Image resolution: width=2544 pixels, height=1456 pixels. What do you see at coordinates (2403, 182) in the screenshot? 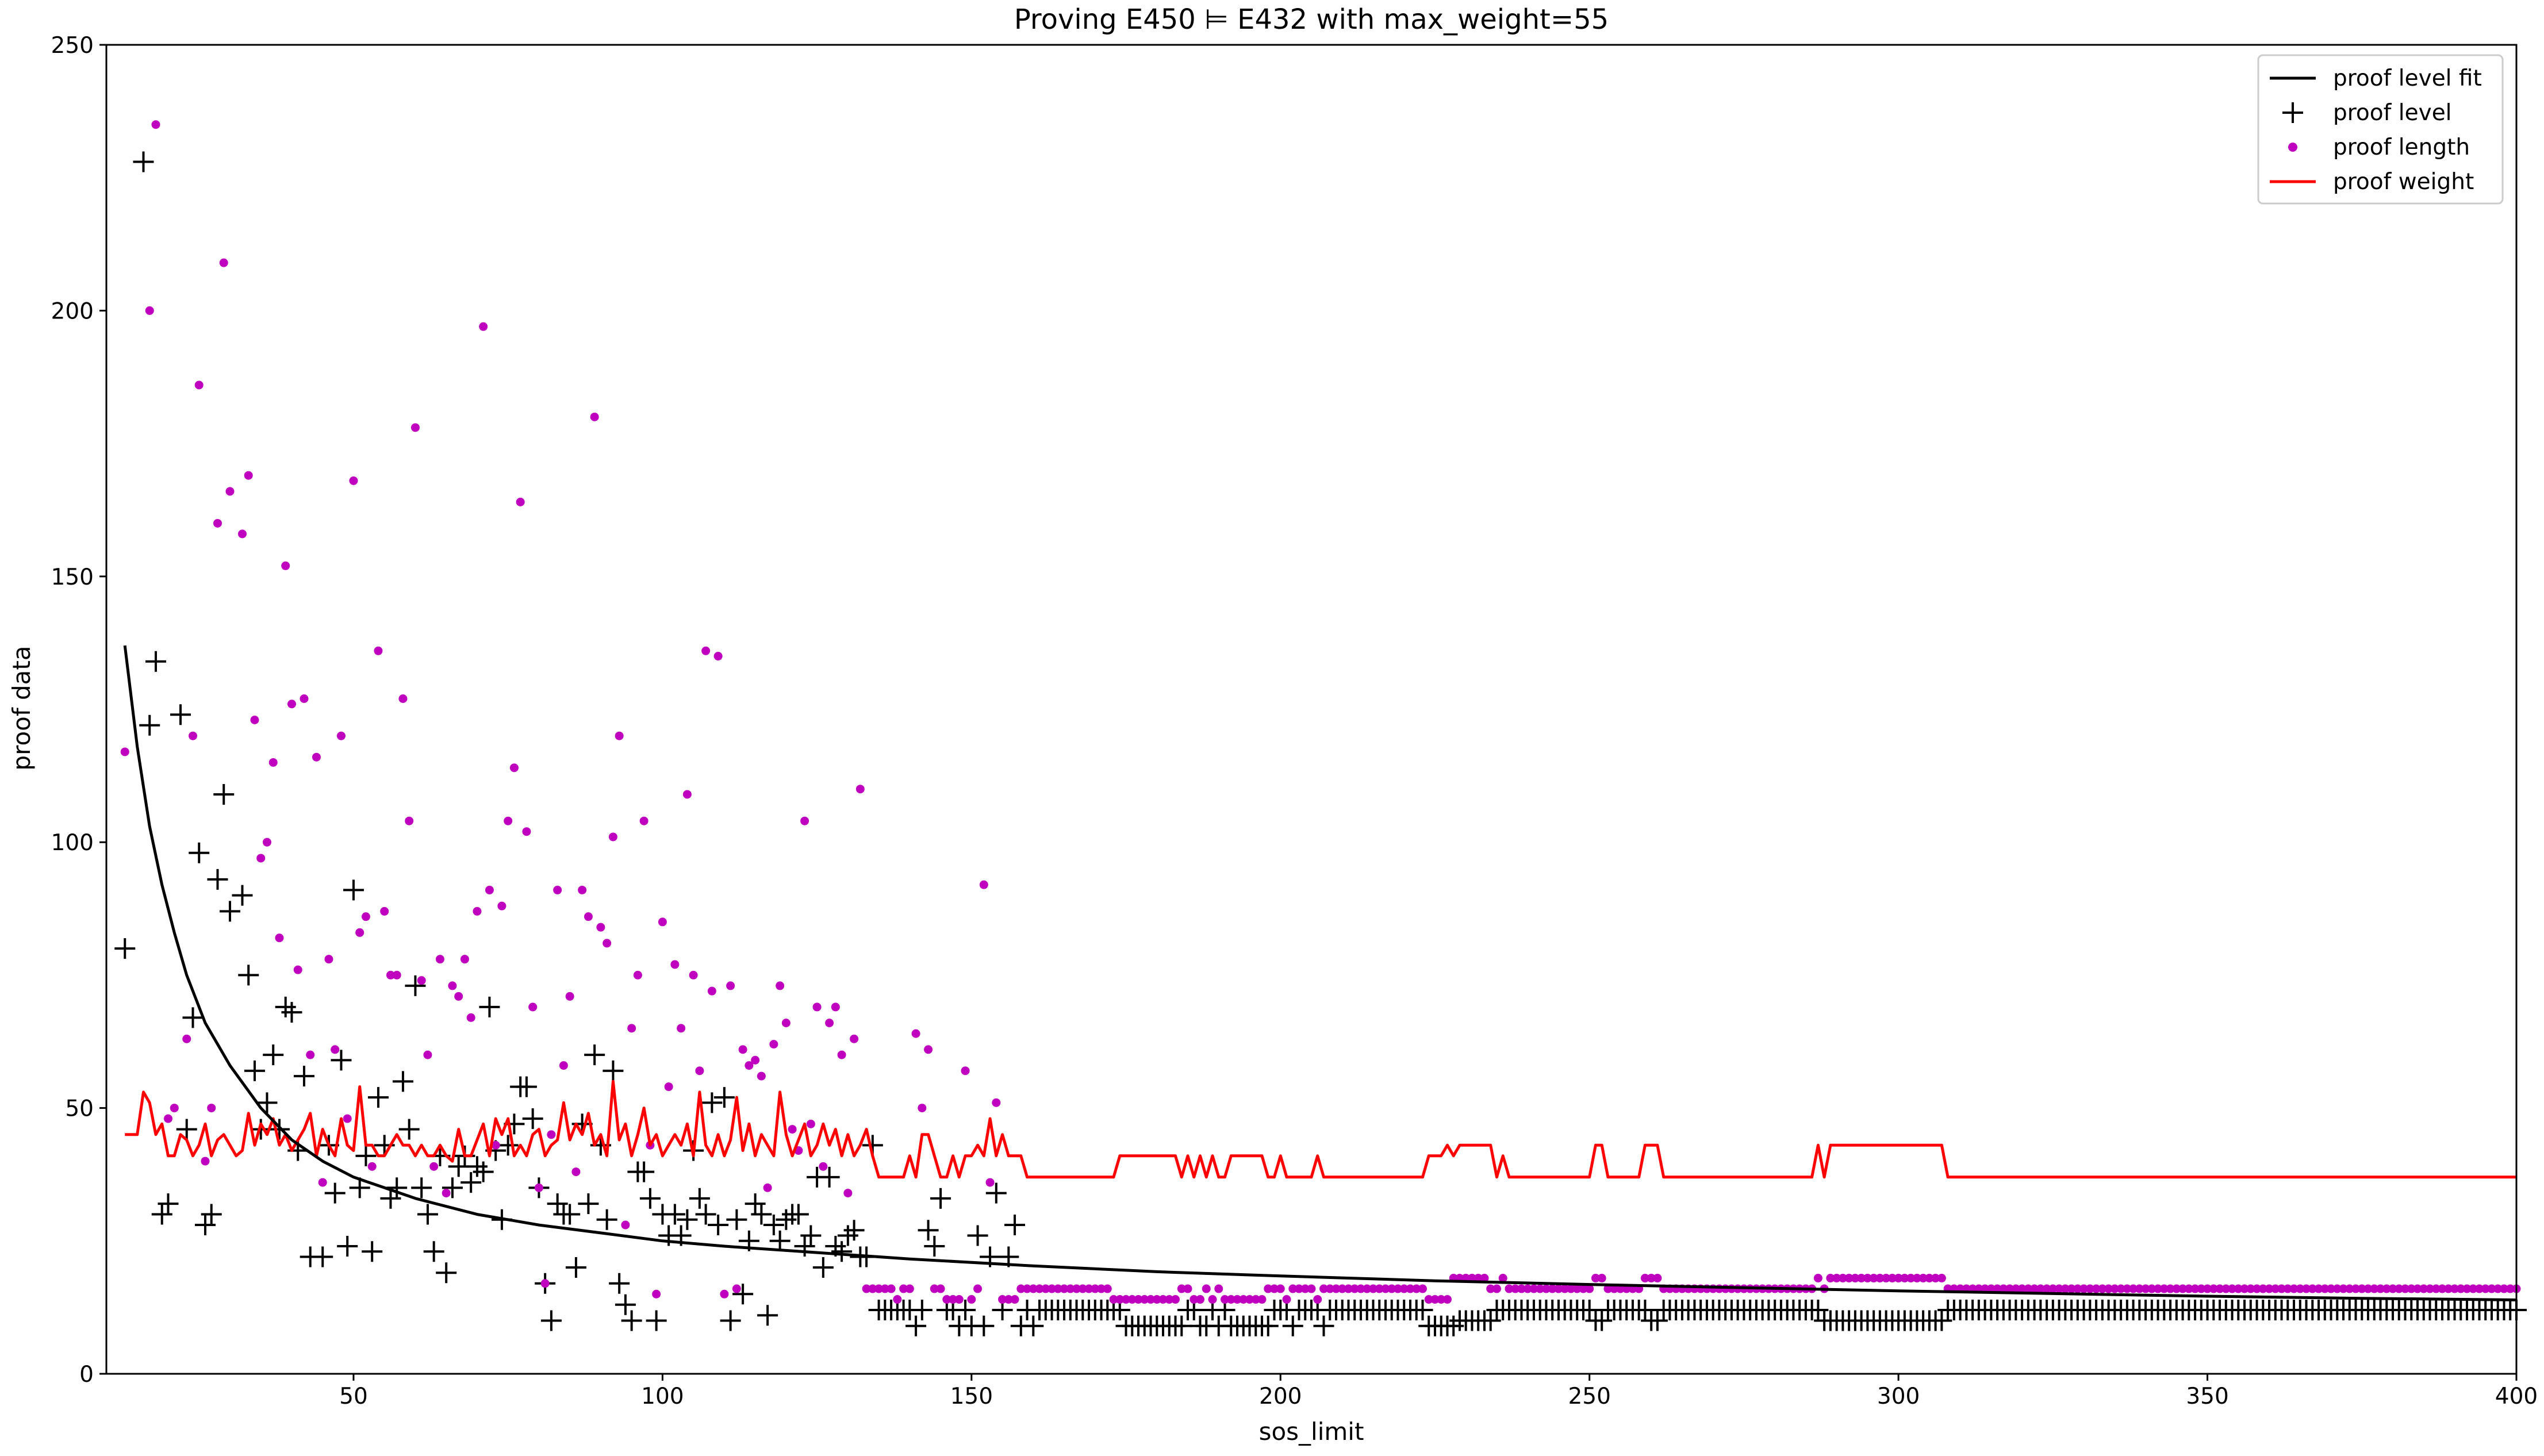
I see `legend-label-proof-weight: proof weight` at bounding box center [2403, 182].